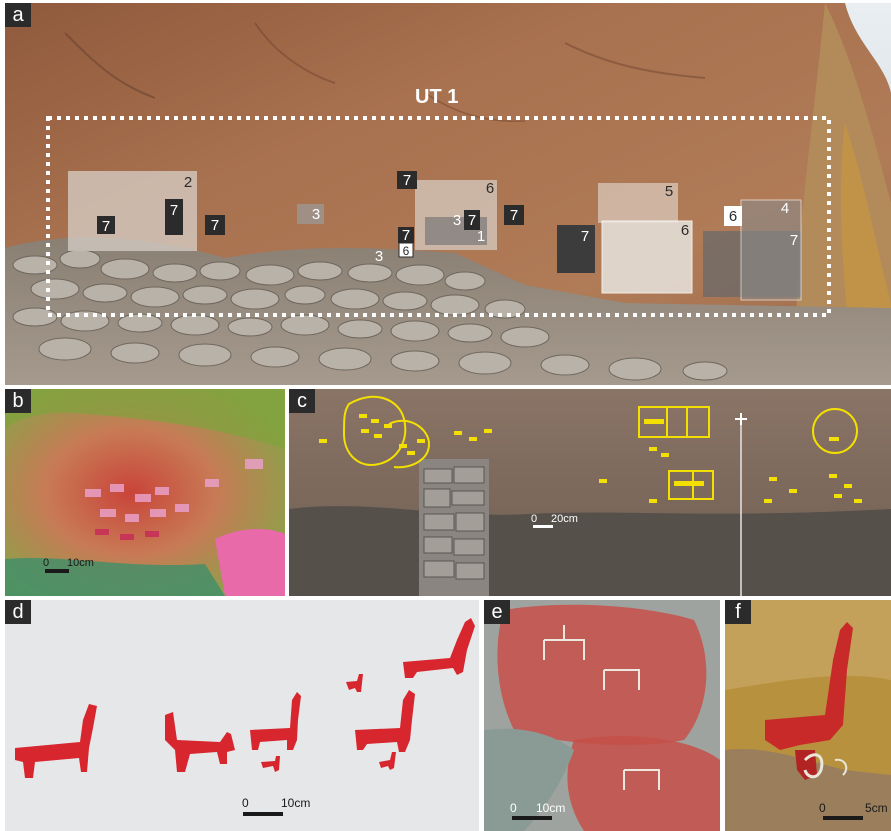  I want to click on panel-label: d, so click(18, 612).